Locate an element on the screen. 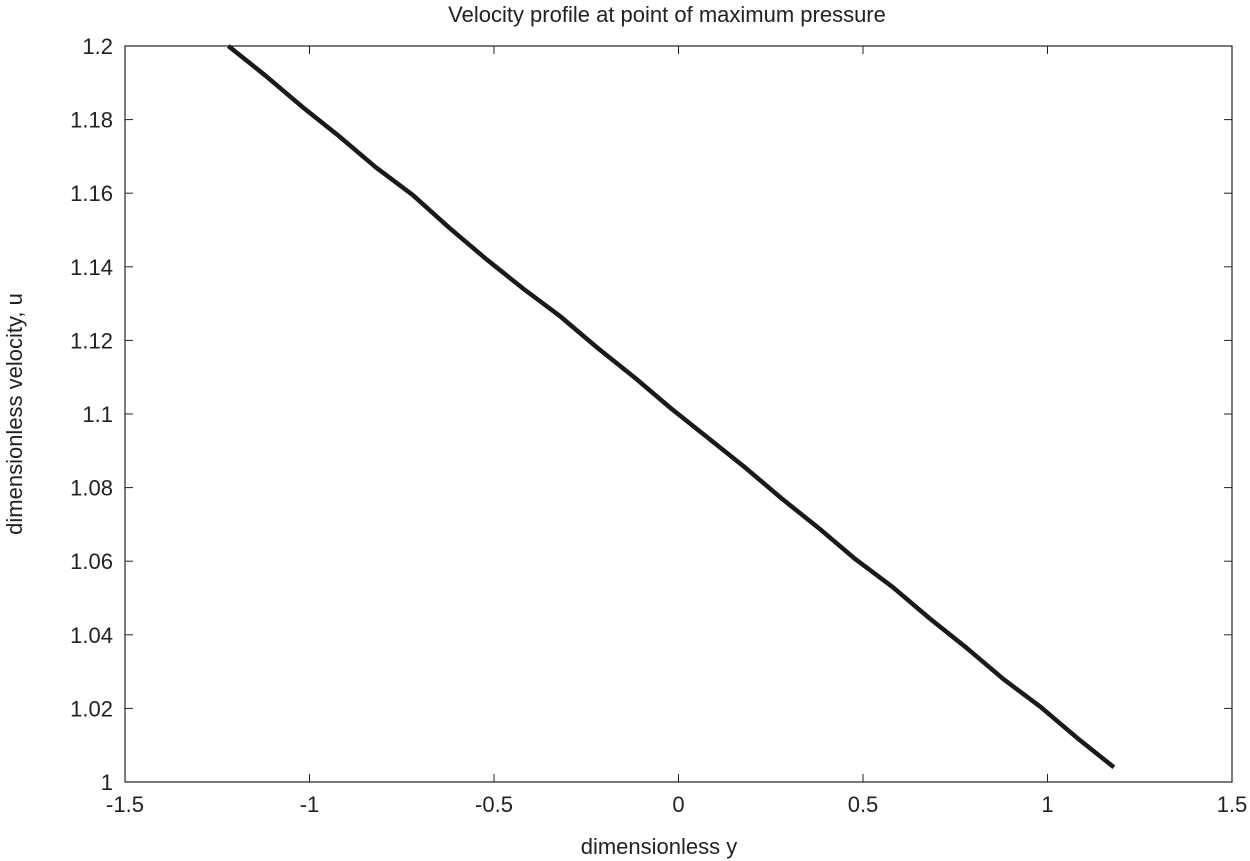 The height and width of the screenshot is (861, 1250). x-tick-label: 1.5 is located at coordinates (1232, 804).